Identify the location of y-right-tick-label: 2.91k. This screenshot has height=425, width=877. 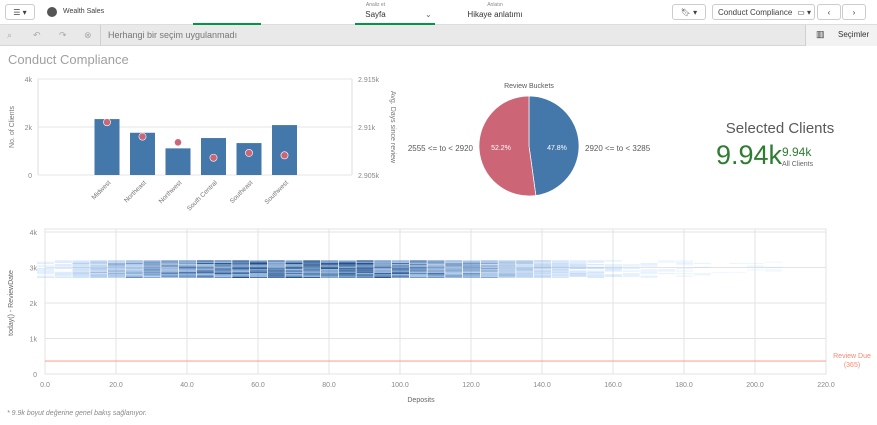
(367, 128).